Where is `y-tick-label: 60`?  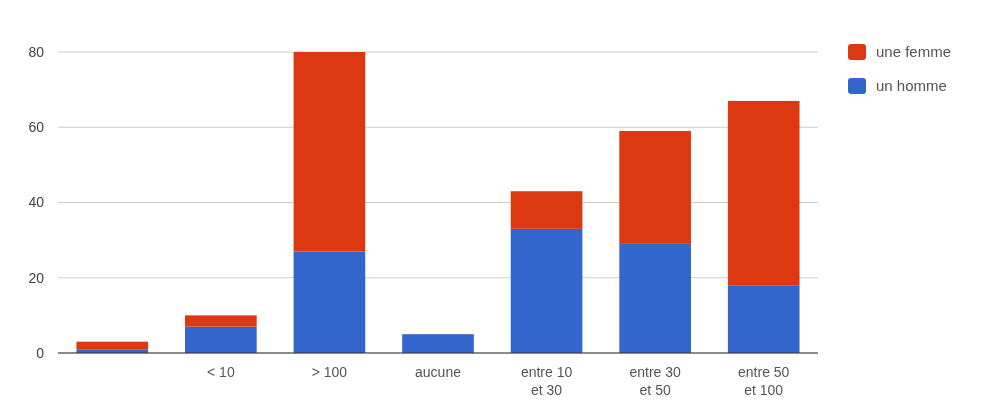 y-tick-label: 60 is located at coordinates (36, 127).